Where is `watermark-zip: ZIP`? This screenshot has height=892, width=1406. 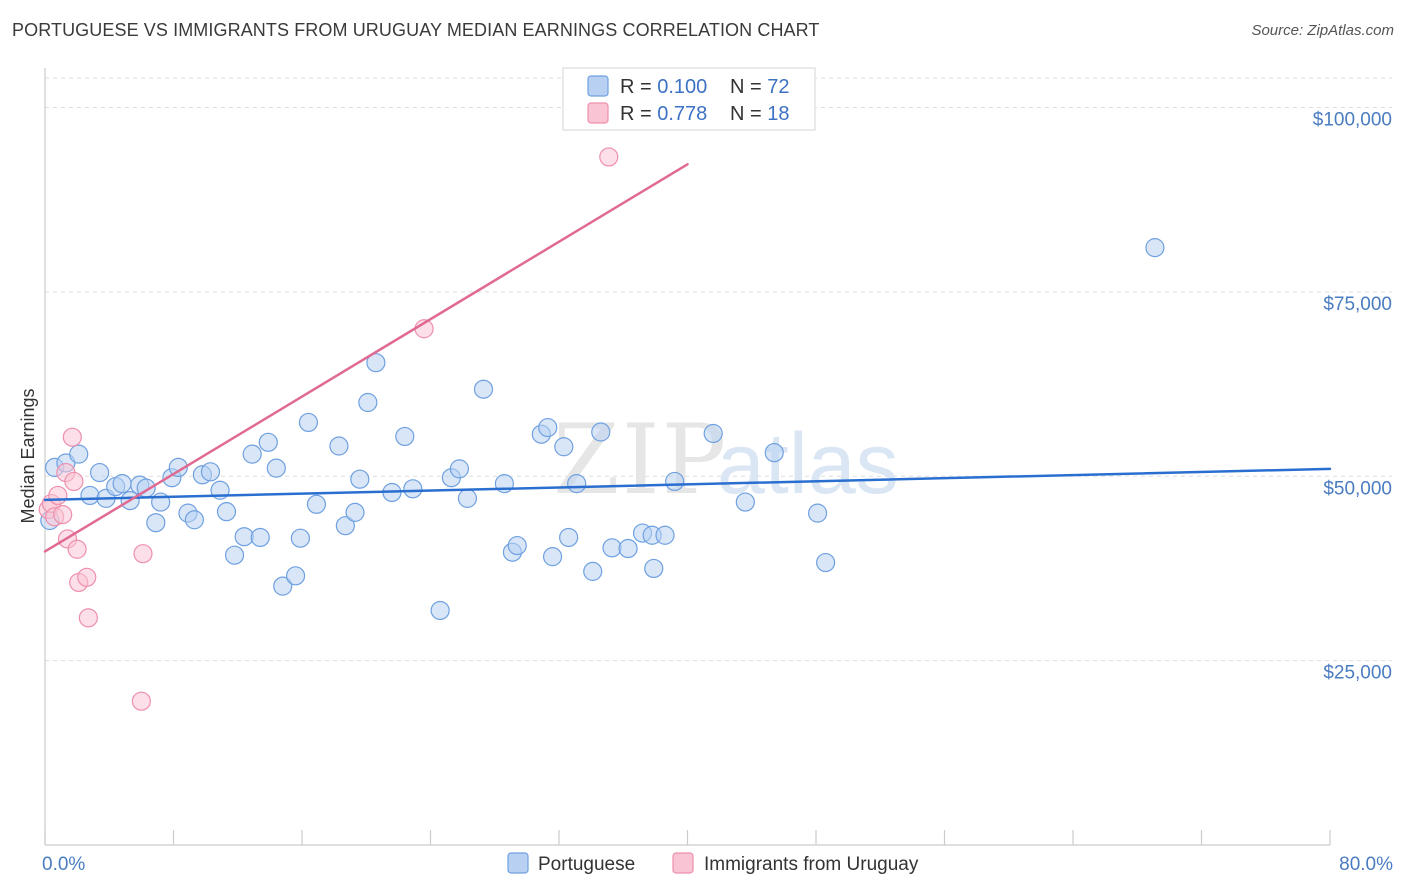 watermark-zip: ZIP is located at coordinates (640, 460).